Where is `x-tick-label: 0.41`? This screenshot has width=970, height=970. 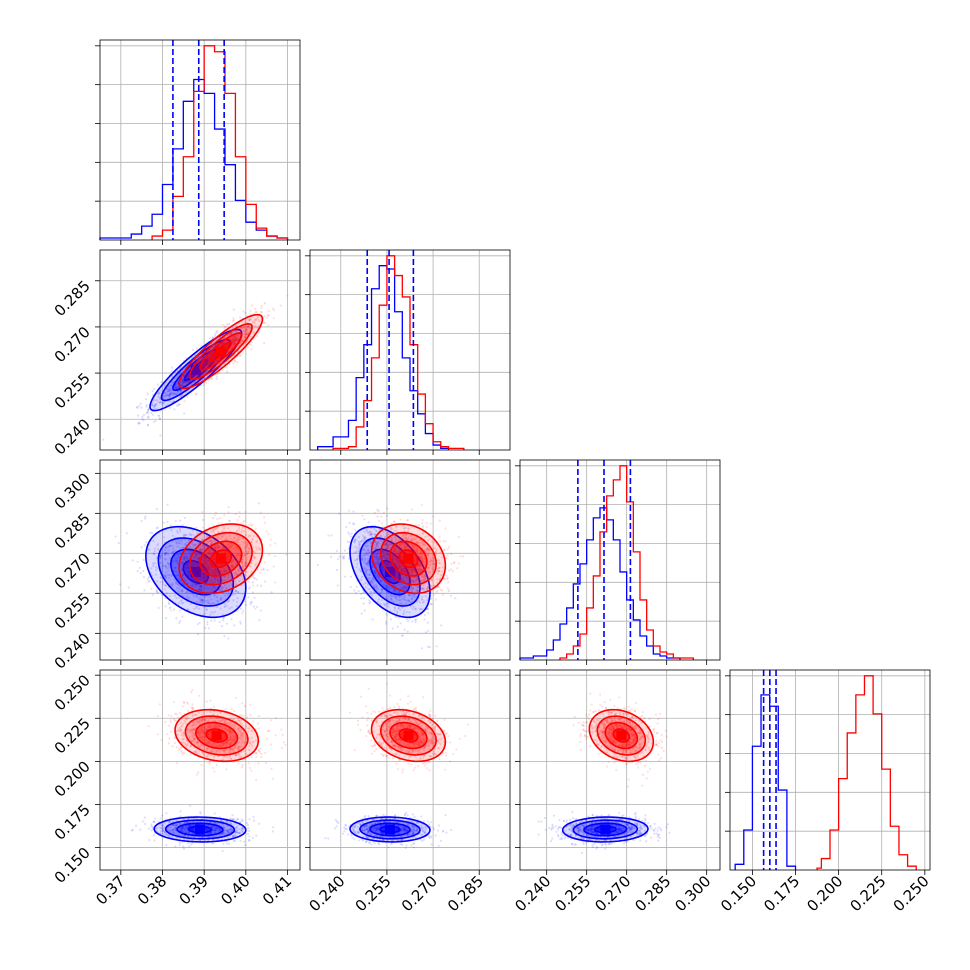
x-tick-label: 0.41 is located at coordinates (277, 890).